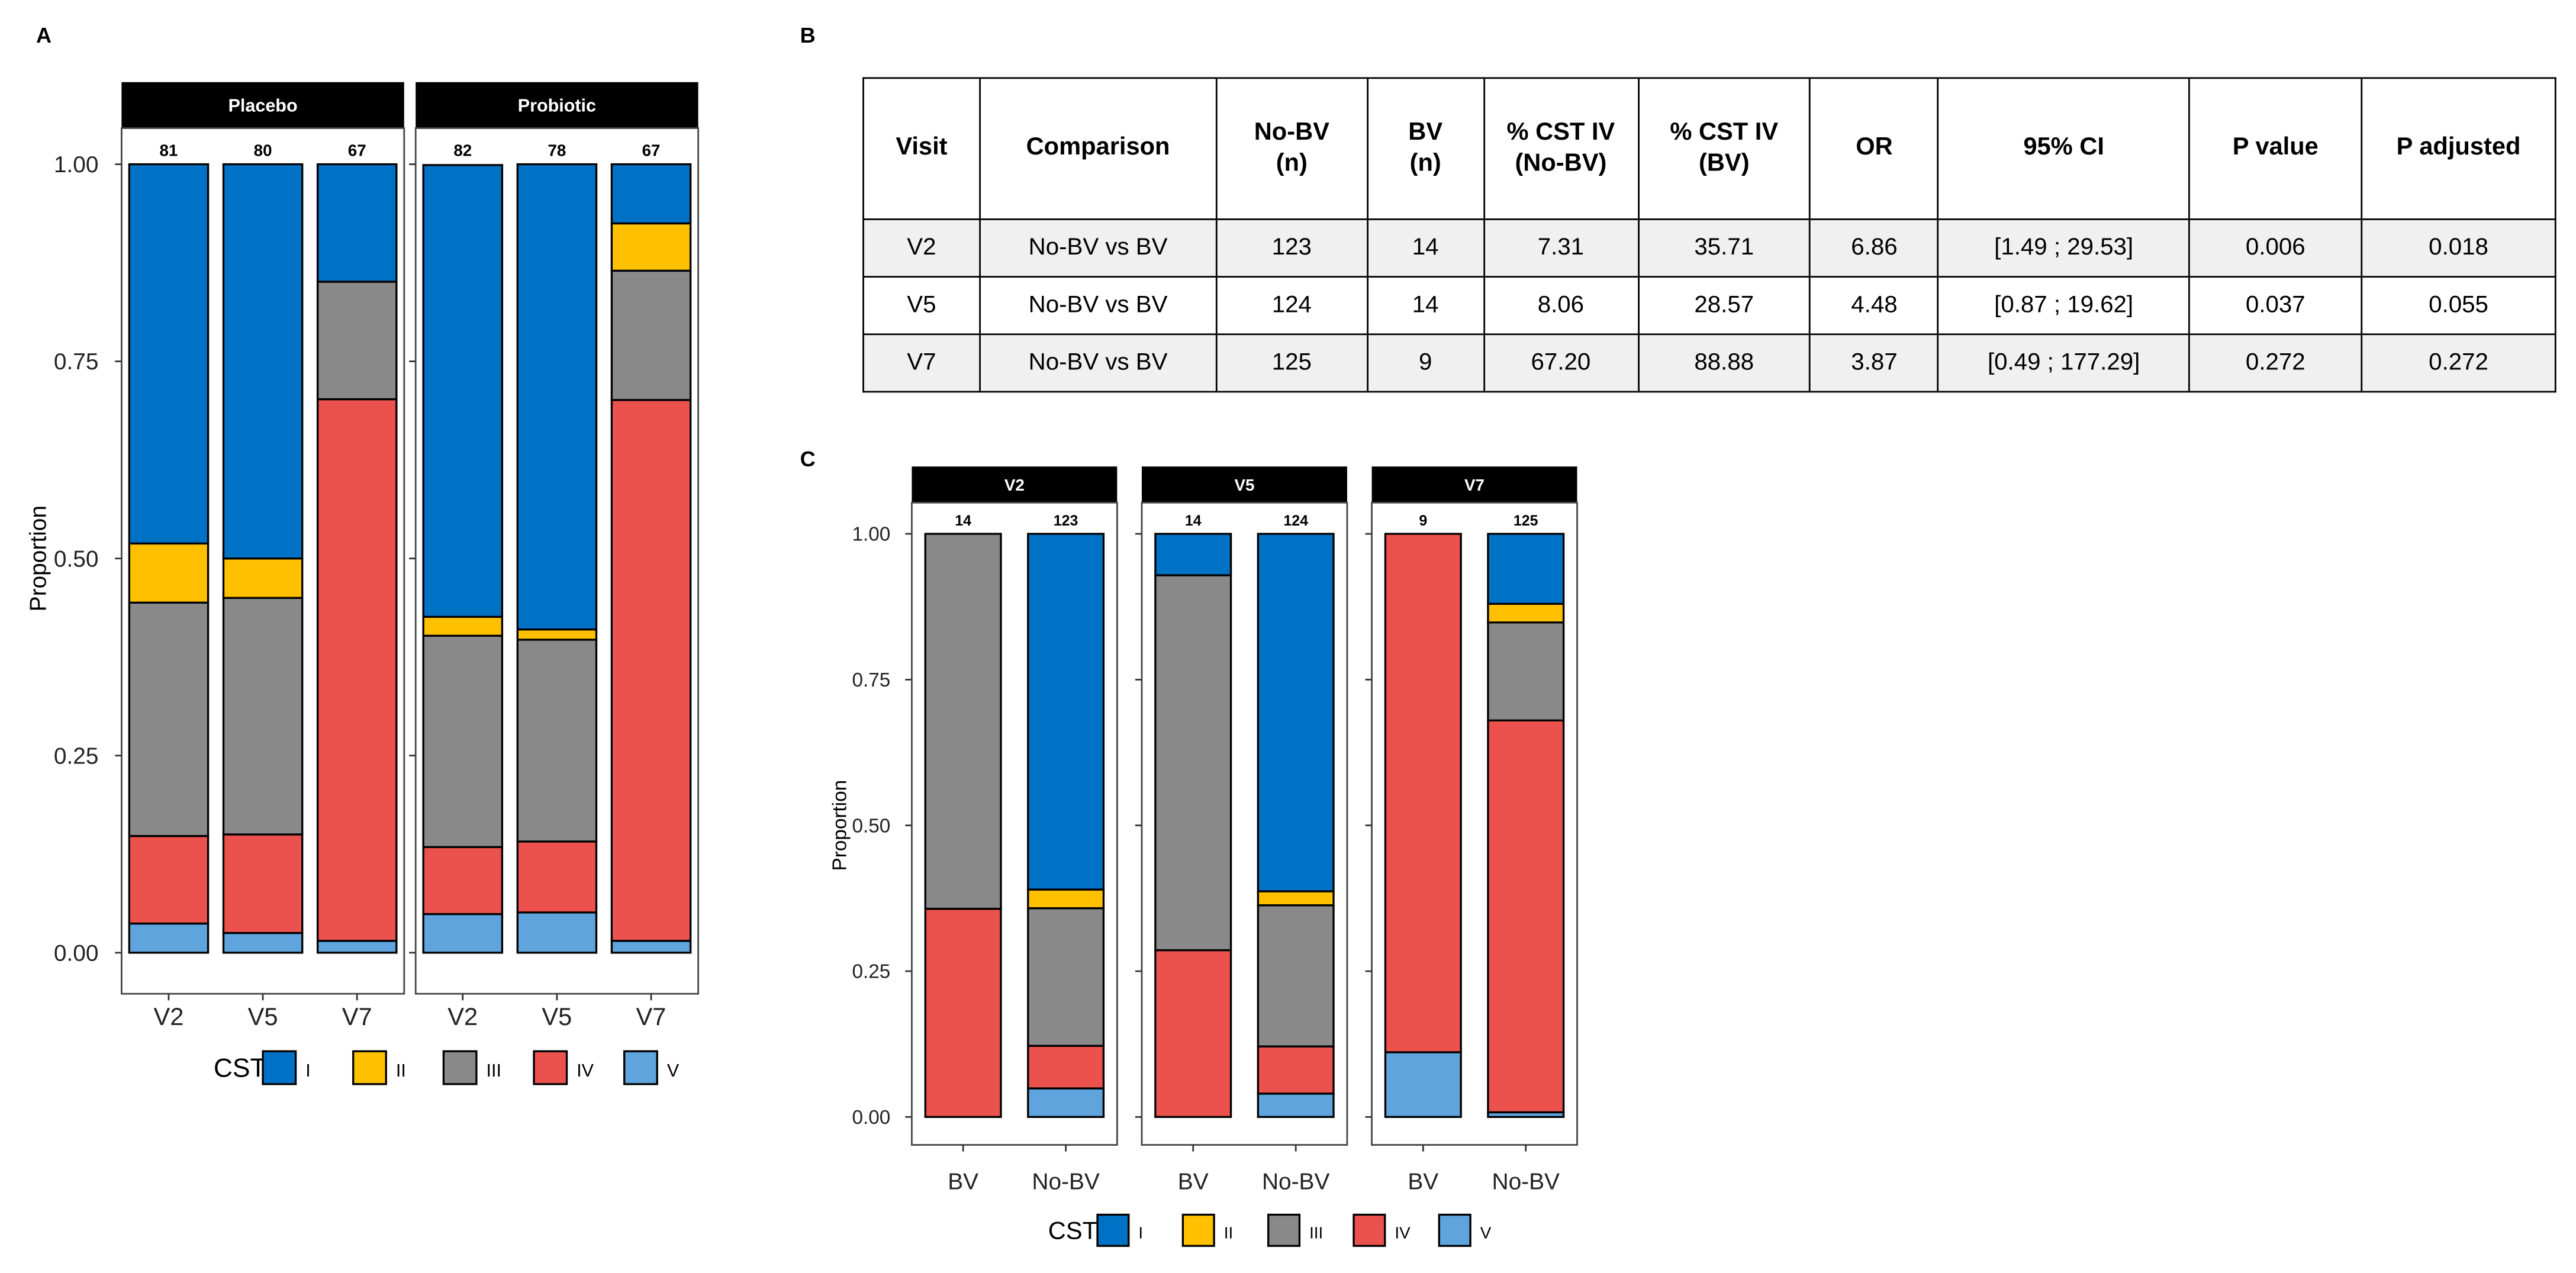  Describe the element at coordinates (1561, 148) in the screenshot. I see `column-header: % CST IV (No-BV)` at that location.